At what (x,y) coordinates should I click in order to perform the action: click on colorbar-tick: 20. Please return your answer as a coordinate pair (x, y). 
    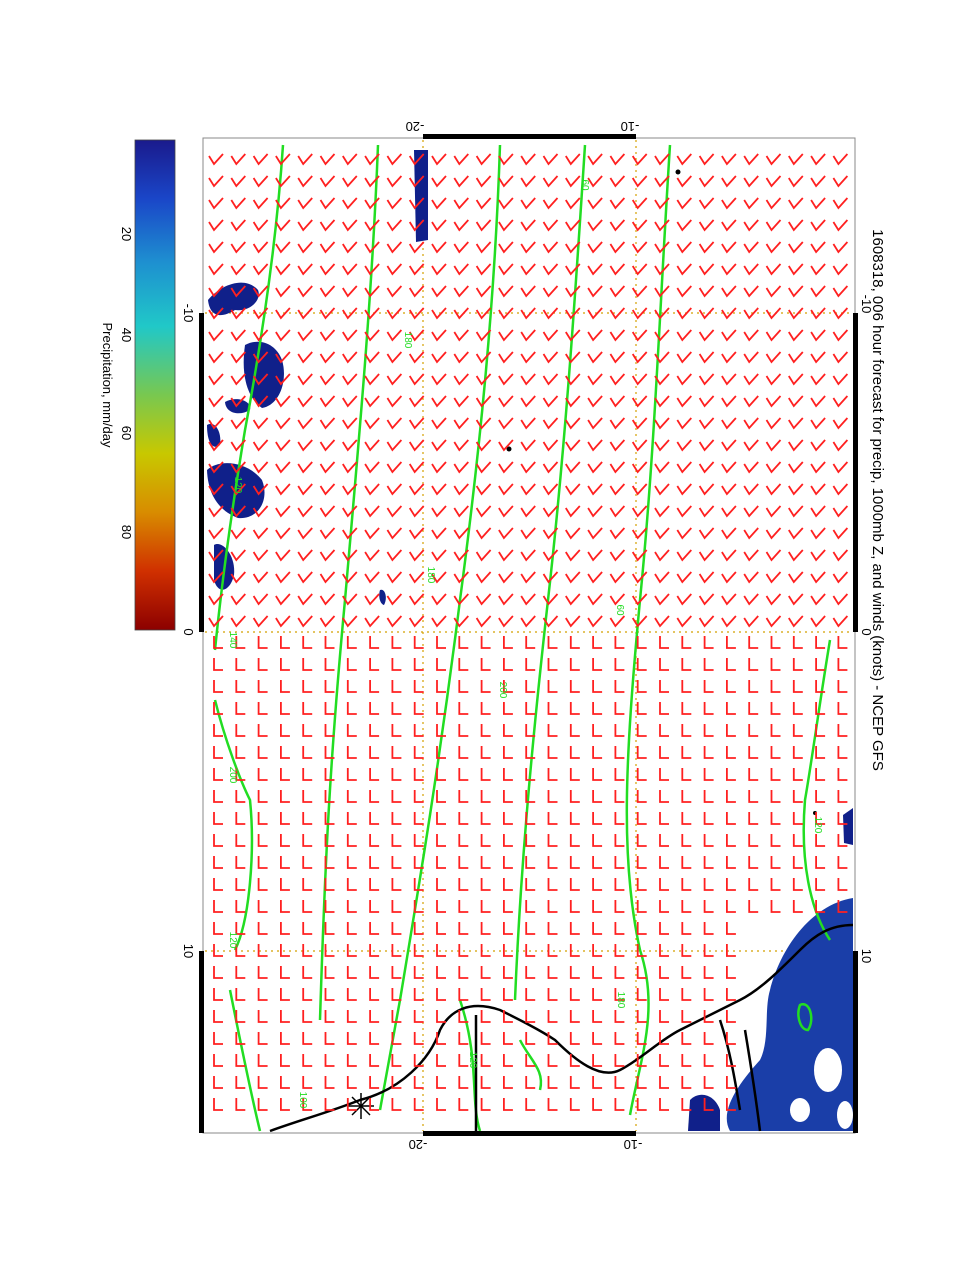
    Looking at the image, I should click on (126, 234).